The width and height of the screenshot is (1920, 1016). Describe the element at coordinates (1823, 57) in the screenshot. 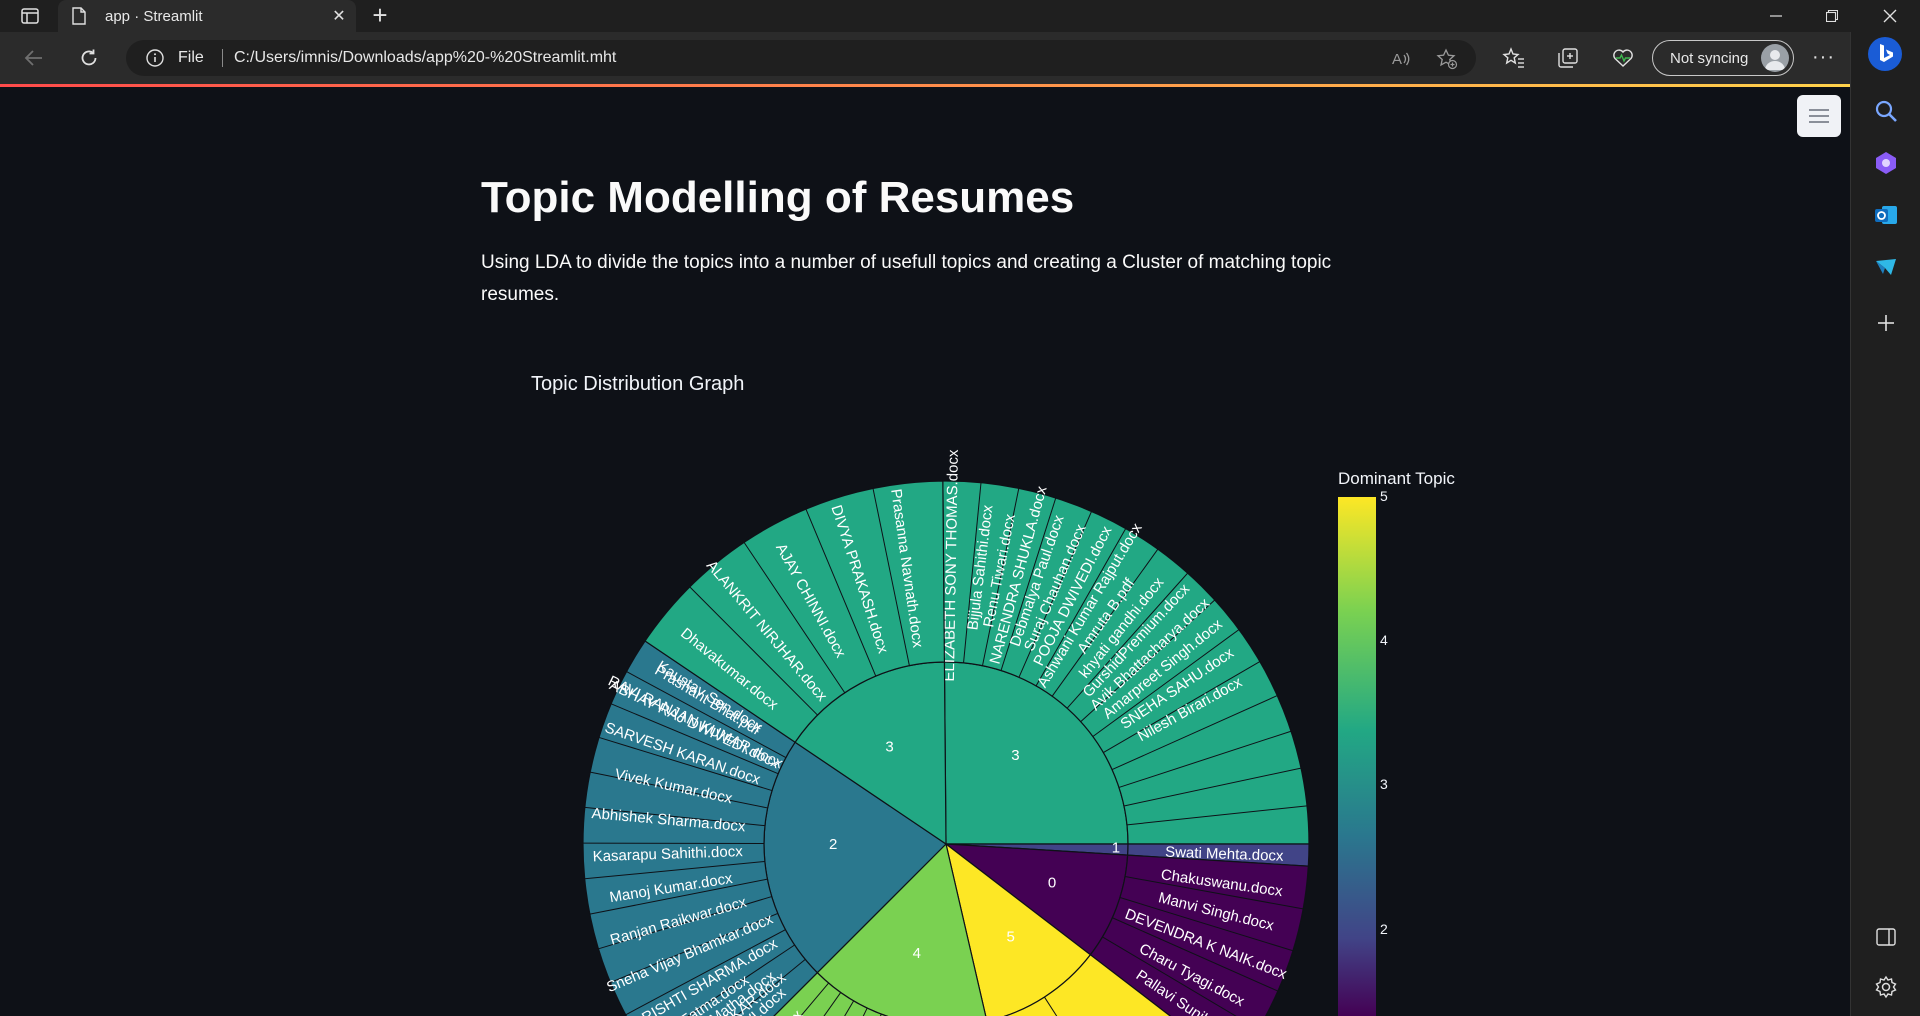

I see `more-options-icon: ···` at that location.